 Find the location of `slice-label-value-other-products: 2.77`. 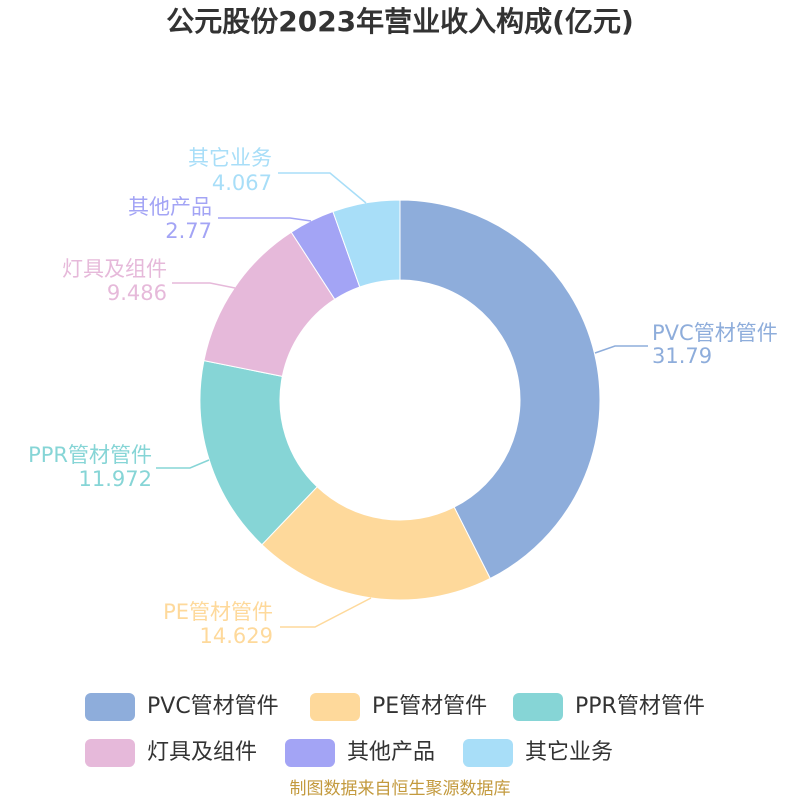

slice-label-value-other-products: 2.77 is located at coordinates (188, 231).